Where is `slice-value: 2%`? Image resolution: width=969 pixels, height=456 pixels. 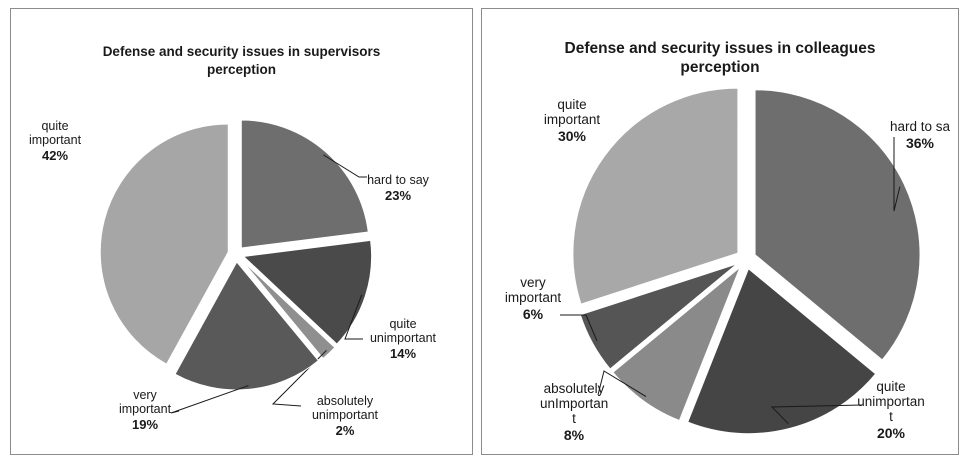
slice-value: 2% is located at coordinates (345, 431).